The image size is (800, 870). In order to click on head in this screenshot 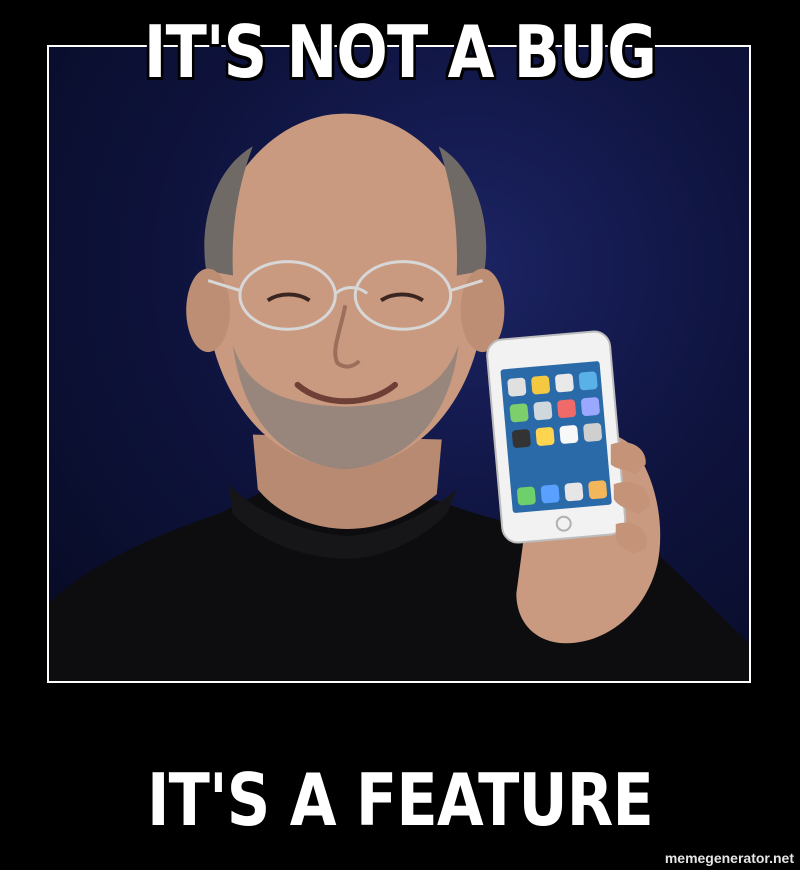, I will do `click(345, 290)`.